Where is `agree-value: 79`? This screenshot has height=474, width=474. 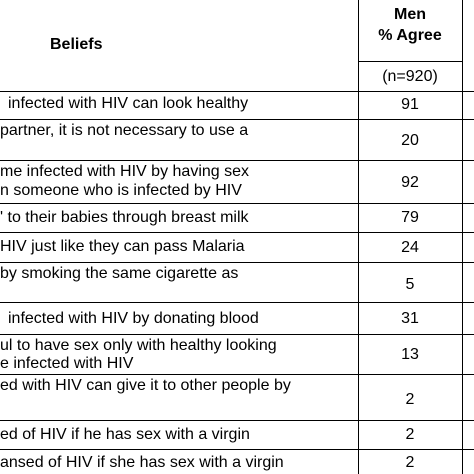 agree-value: 79 is located at coordinates (410, 217).